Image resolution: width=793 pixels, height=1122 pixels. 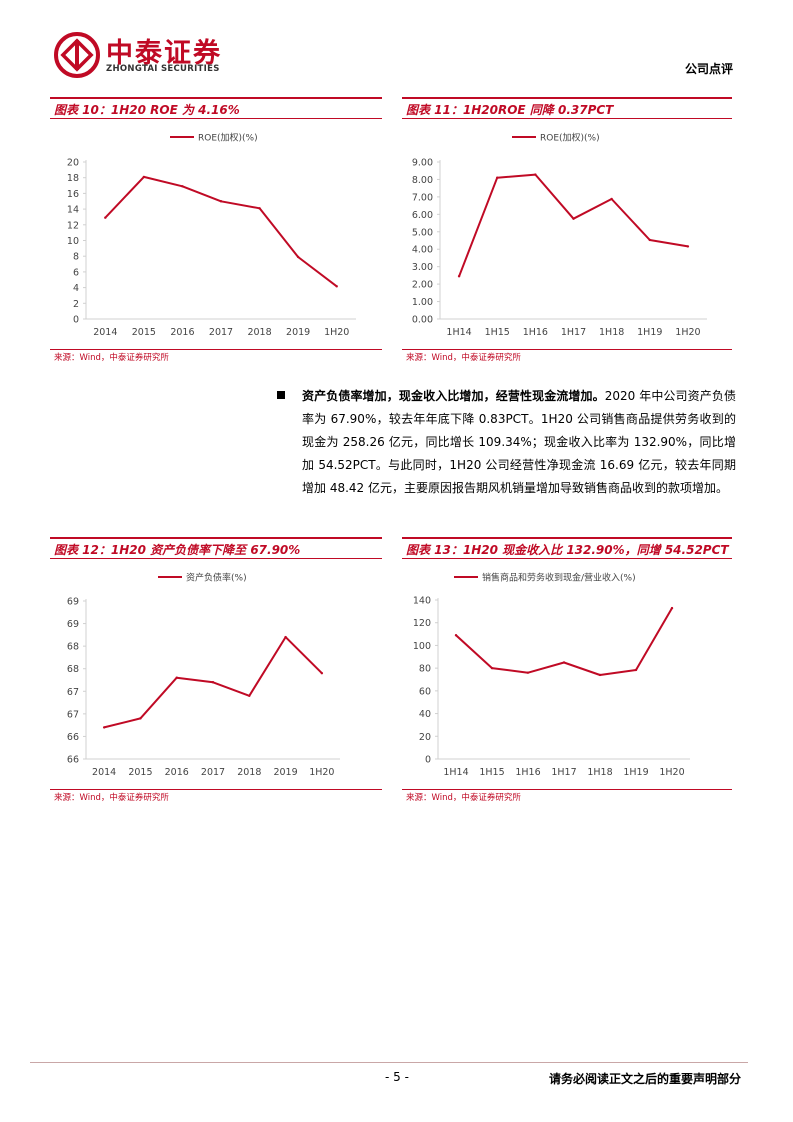 What do you see at coordinates (105, 332) in the screenshot?
I see `x-tick-label: 2014` at bounding box center [105, 332].